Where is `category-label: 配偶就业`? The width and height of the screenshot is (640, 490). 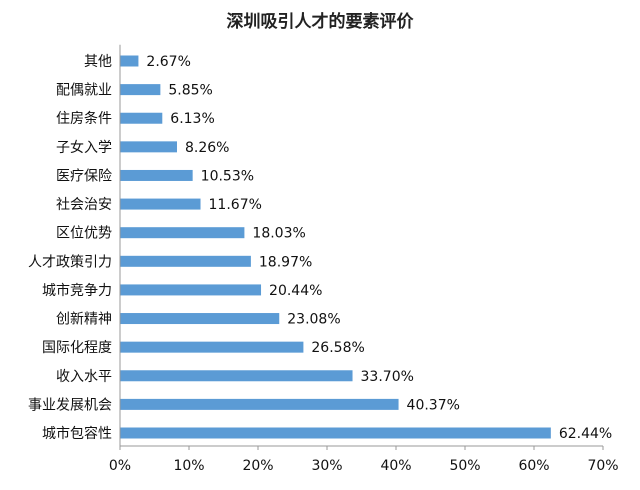
category-label: 配偶就业 is located at coordinates (84, 91).